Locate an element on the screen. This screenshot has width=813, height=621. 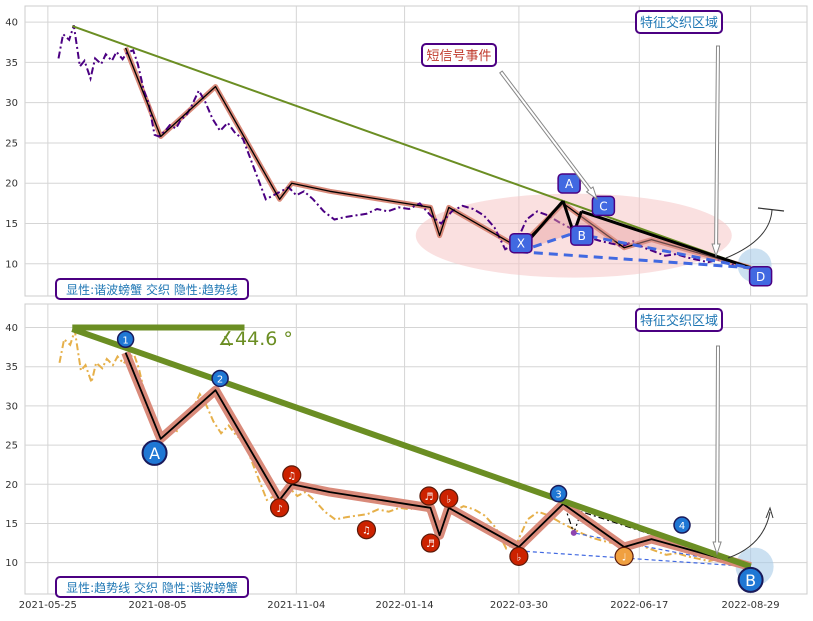
letter-point-b: B is located at coordinates (750, 579).